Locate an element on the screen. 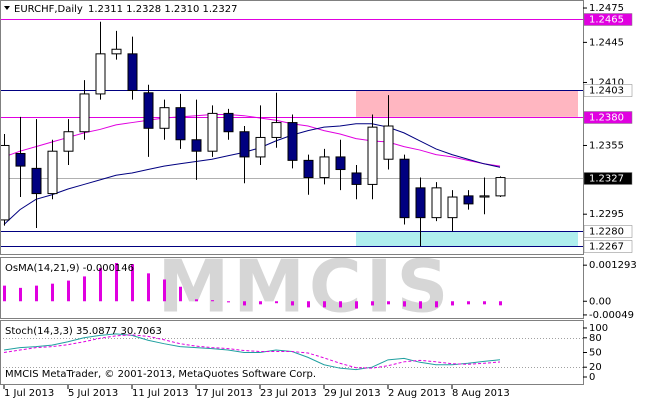 Image resolution: width=650 pixels, height=400 pixels. y-tick-label: 100 is located at coordinates (598, 328).